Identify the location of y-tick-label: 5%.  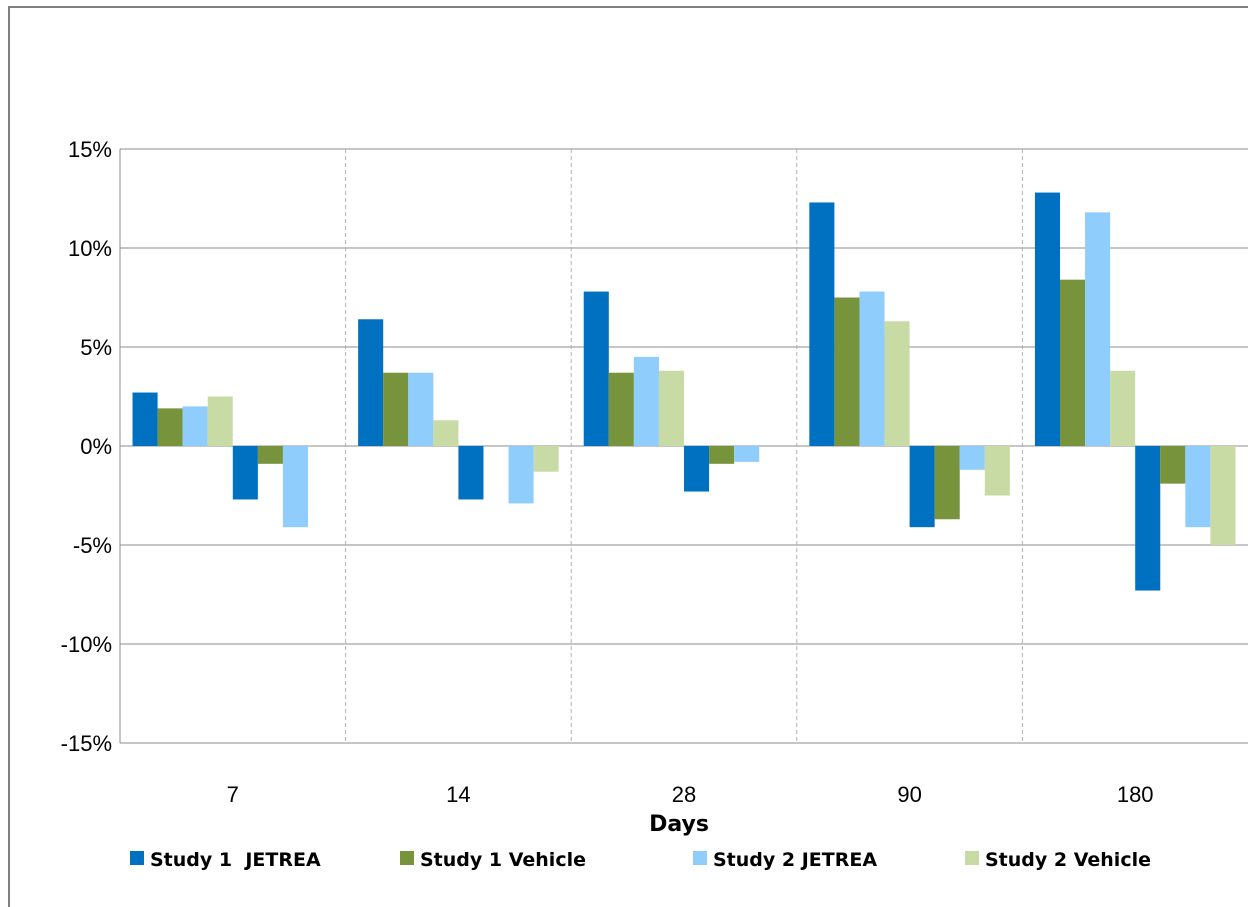
(96, 347).